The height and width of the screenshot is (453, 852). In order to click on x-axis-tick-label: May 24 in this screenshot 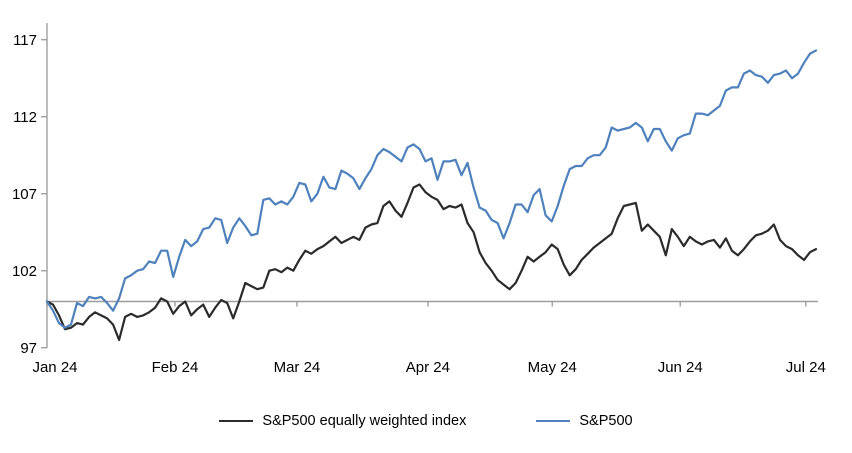, I will do `click(552, 367)`.